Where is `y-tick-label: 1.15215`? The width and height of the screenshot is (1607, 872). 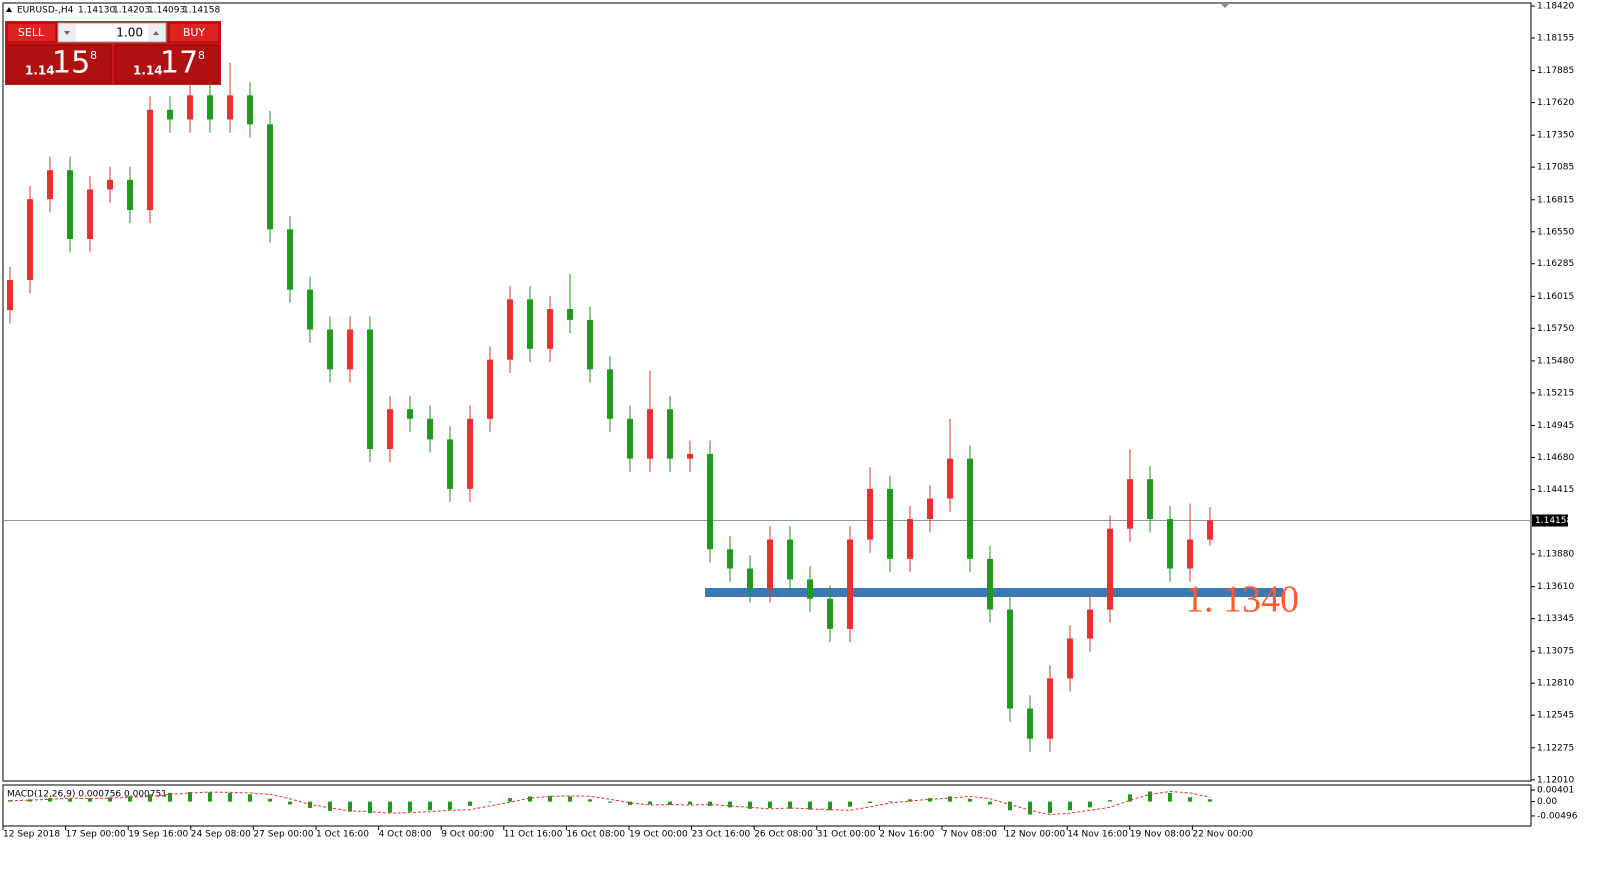
y-tick-label: 1.15215 is located at coordinates (1555, 393).